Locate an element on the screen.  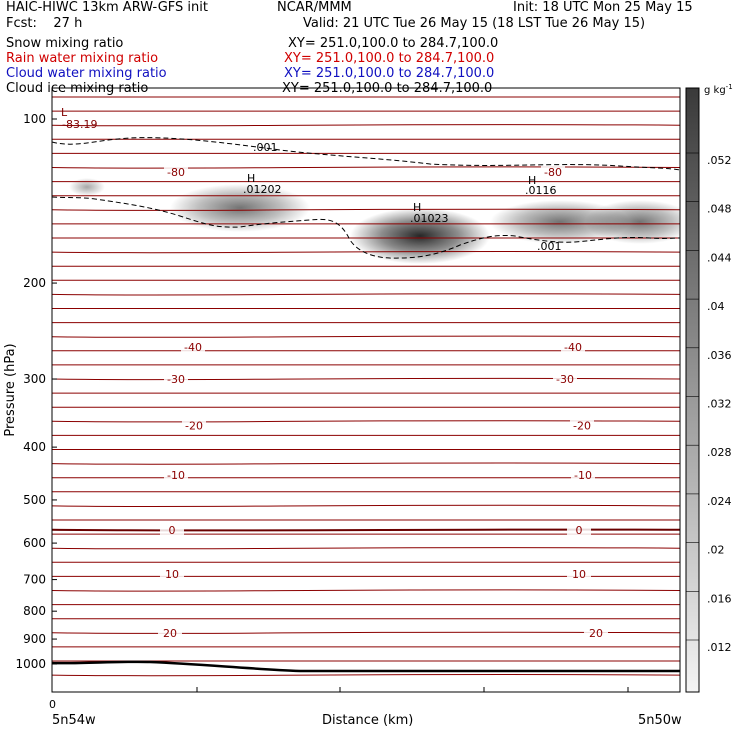
isotherm-label: -10 is located at coordinates (176, 475).